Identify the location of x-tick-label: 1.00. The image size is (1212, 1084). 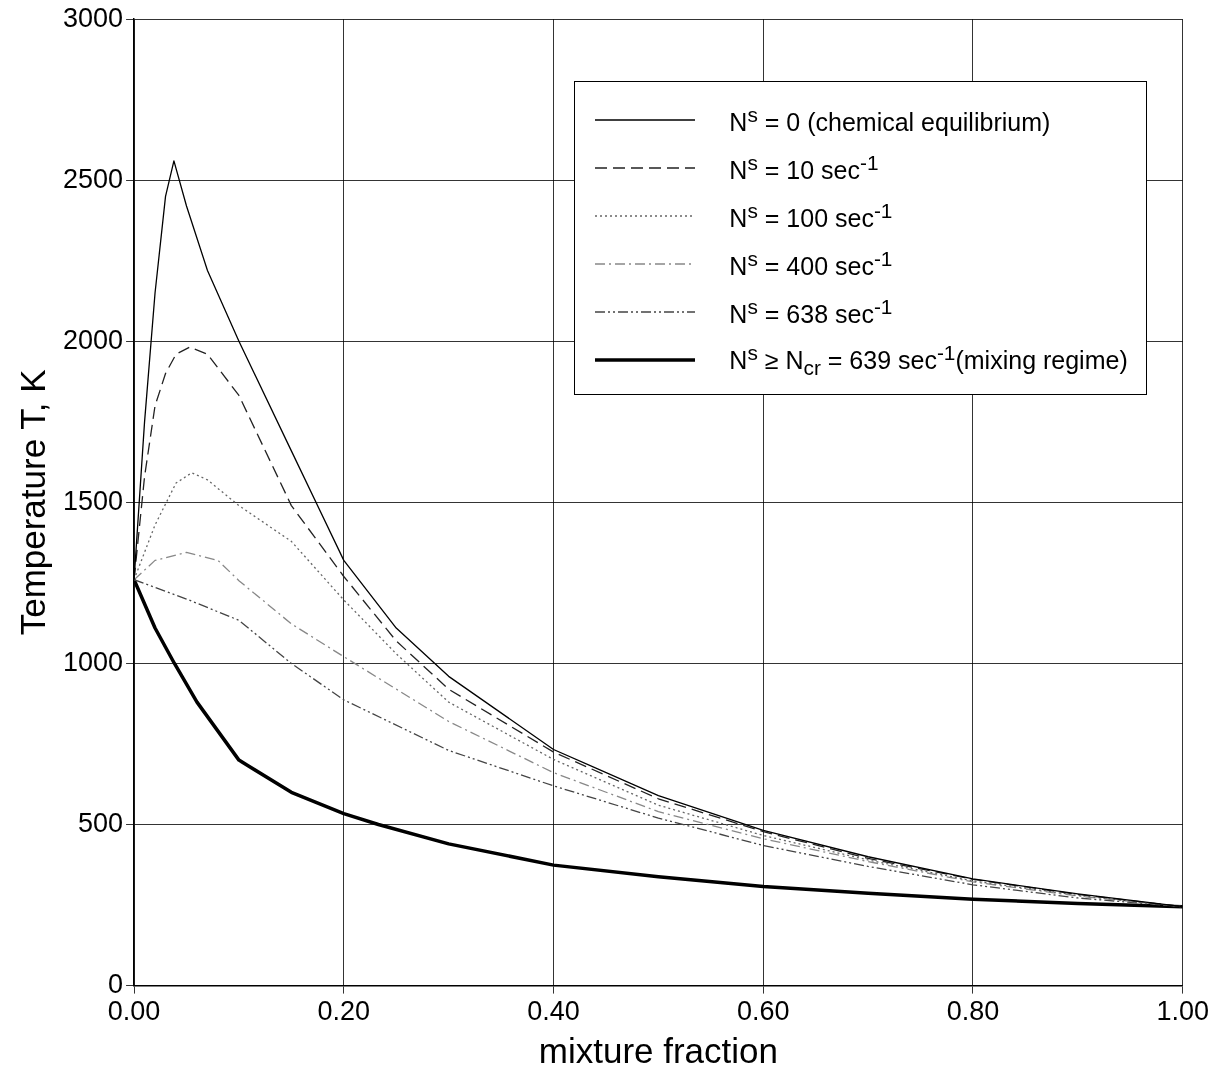
(1183, 1011).